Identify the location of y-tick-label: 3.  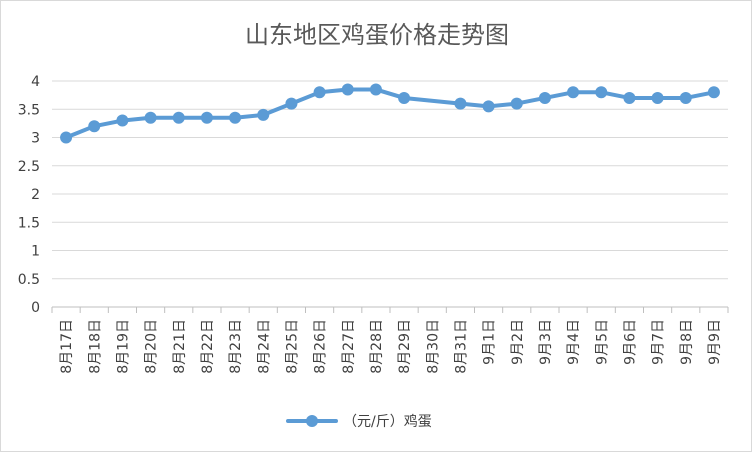
(35, 139).